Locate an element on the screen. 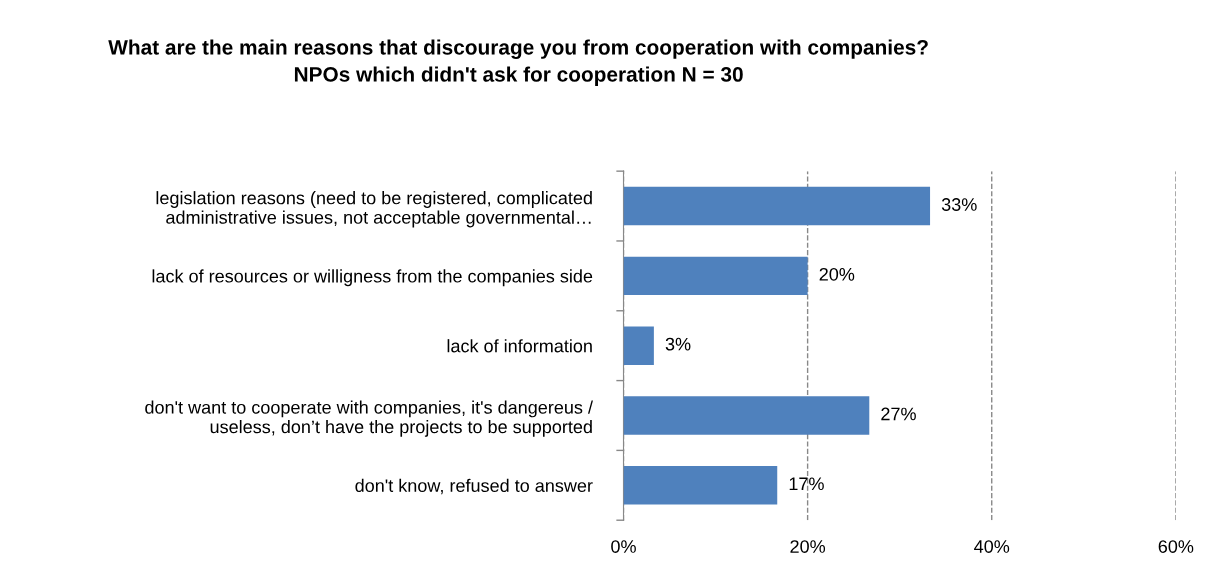 The width and height of the screenshot is (1206, 563). y-tick-label: don't want to cooperate with companies, it's dangereus / useless, don’t have the projects to be supported is located at coordinates (369, 418).